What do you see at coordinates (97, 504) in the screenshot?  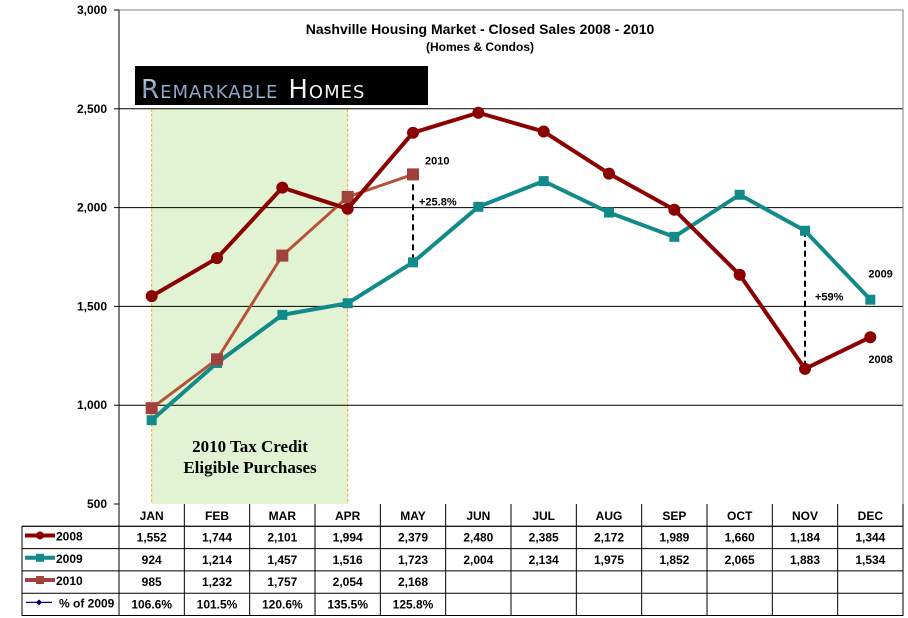 I see `y-tick-label: 500` at bounding box center [97, 504].